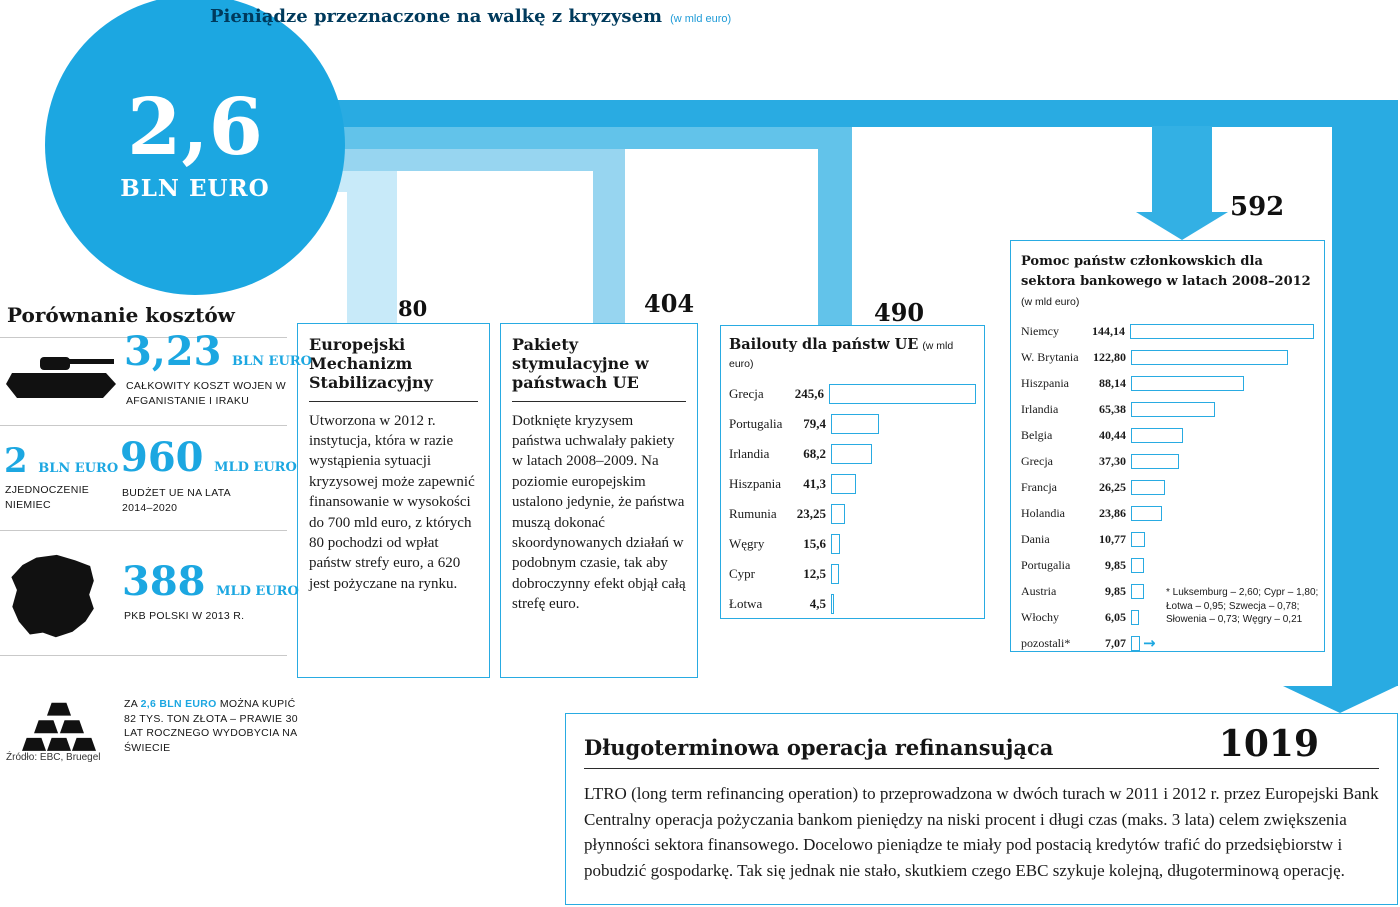 This screenshot has height=907, width=1400. What do you see at coordinates (1149, 643) in the screenshot?
I see `footnote-arrow-icon: →` at bounding box center [1149, 643].